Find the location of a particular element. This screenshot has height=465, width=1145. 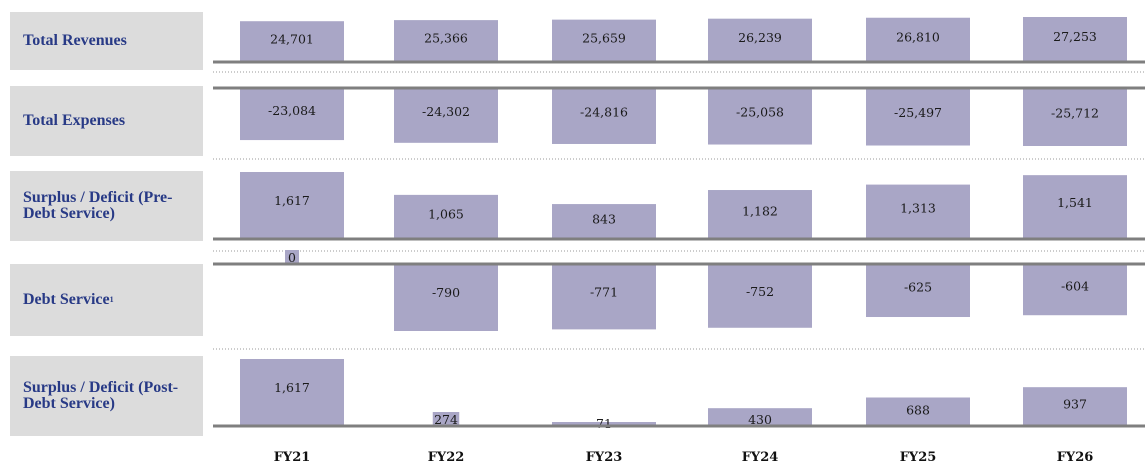

data-label: 430 is located at coordinates (760, 419).